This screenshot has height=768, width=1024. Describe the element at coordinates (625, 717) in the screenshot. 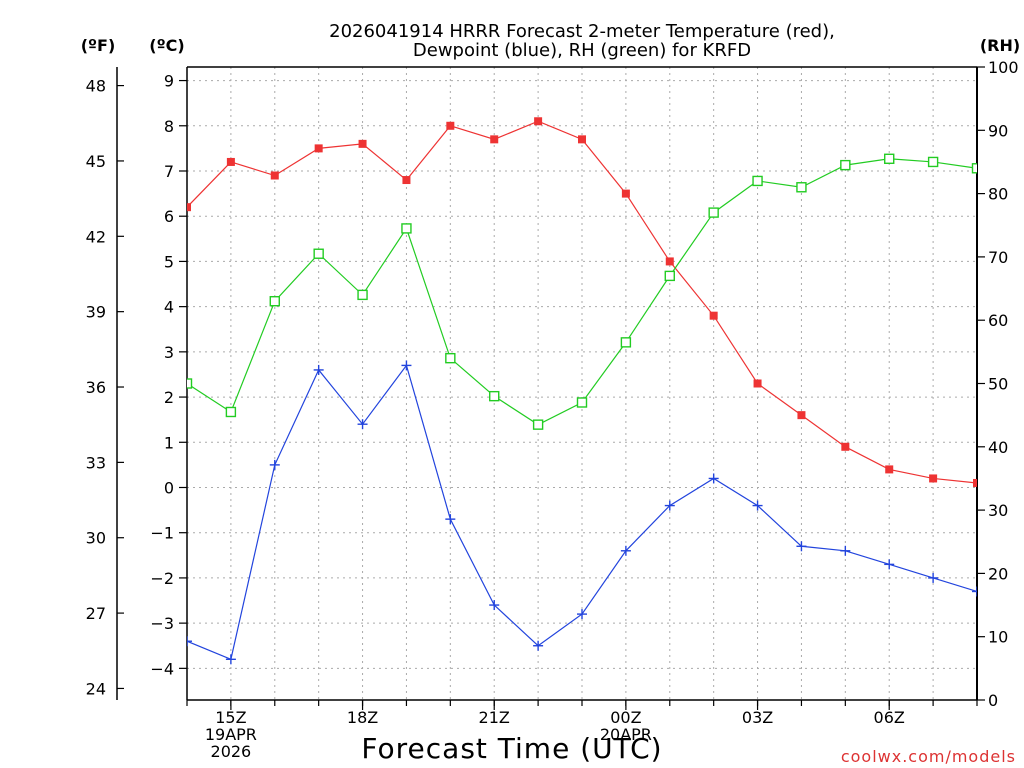

I see `x-tick-label: 00Z` at that location.